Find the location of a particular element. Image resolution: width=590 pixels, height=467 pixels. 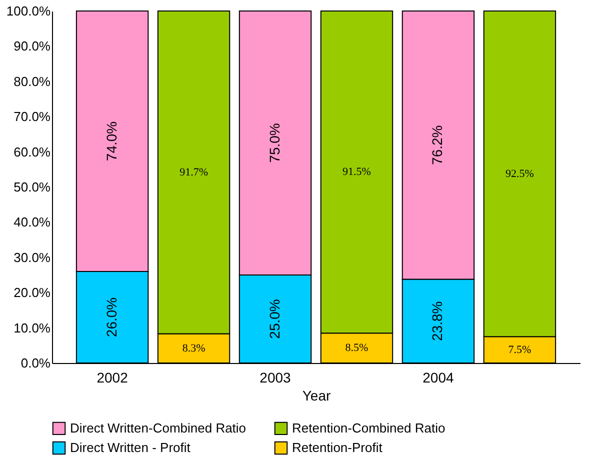

y-tick-label: 10.0% is located at coordinates (32, 328).